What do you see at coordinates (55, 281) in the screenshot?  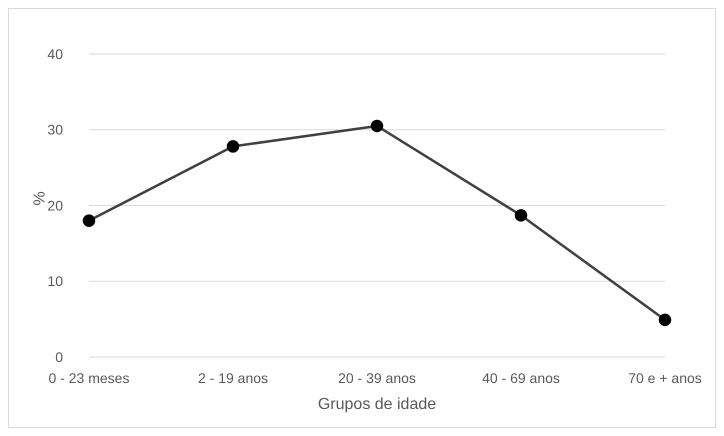 I see `y-tick-label: 10` at bounding box center [55, 281].